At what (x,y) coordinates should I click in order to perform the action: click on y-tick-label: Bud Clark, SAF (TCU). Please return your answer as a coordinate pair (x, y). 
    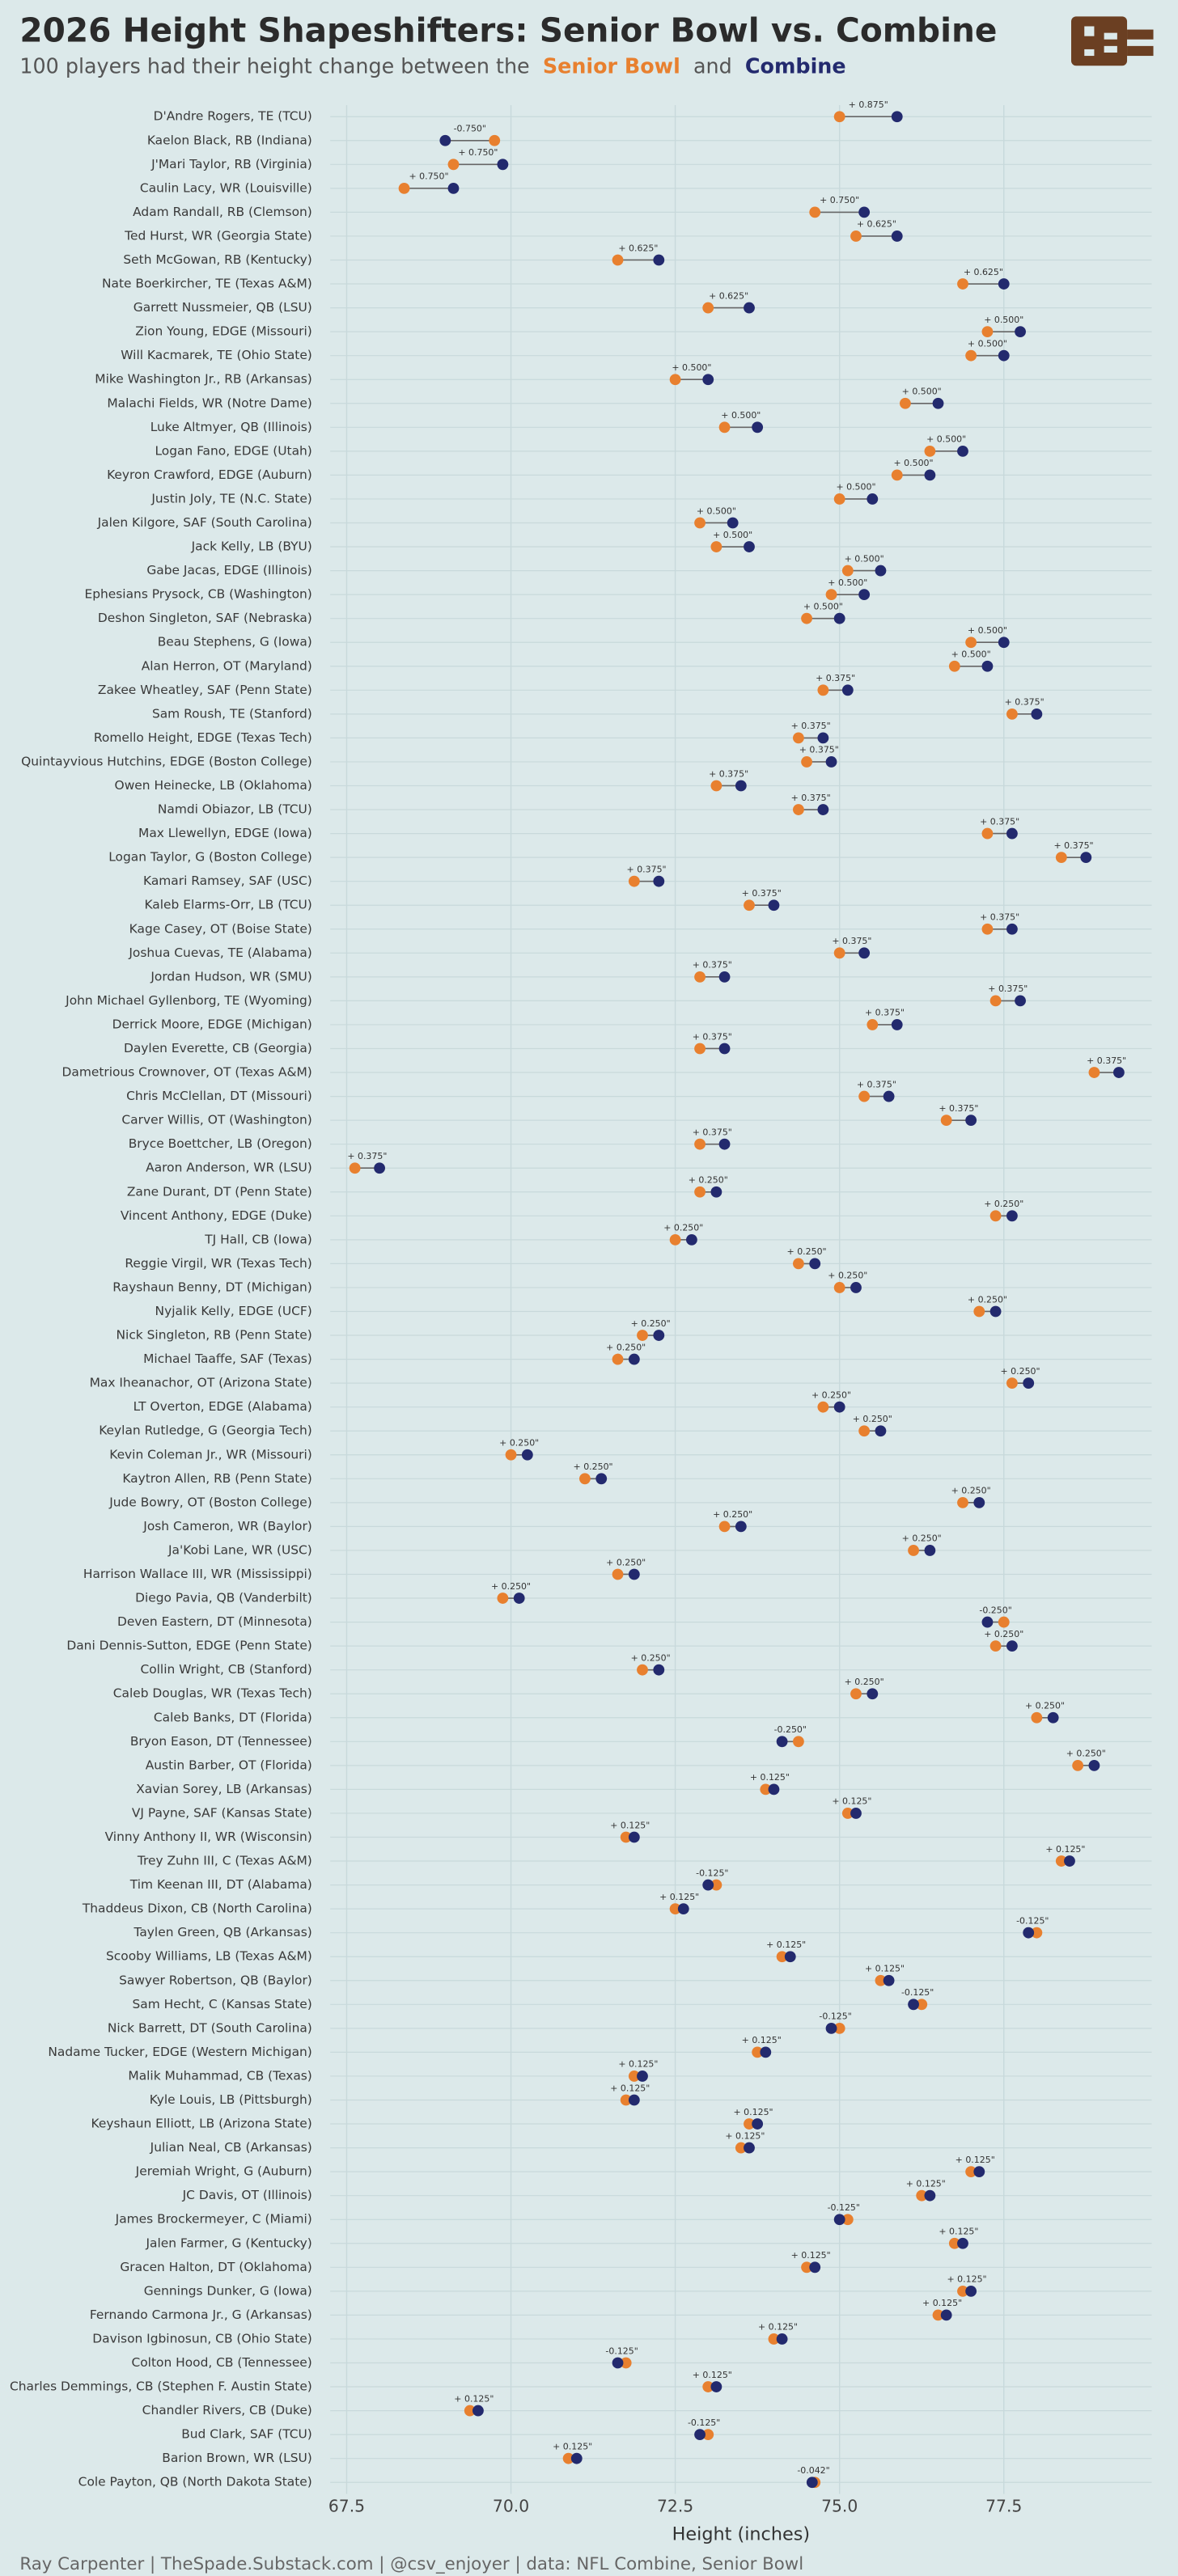
    Looking at the image, I should click on (246, 2435).